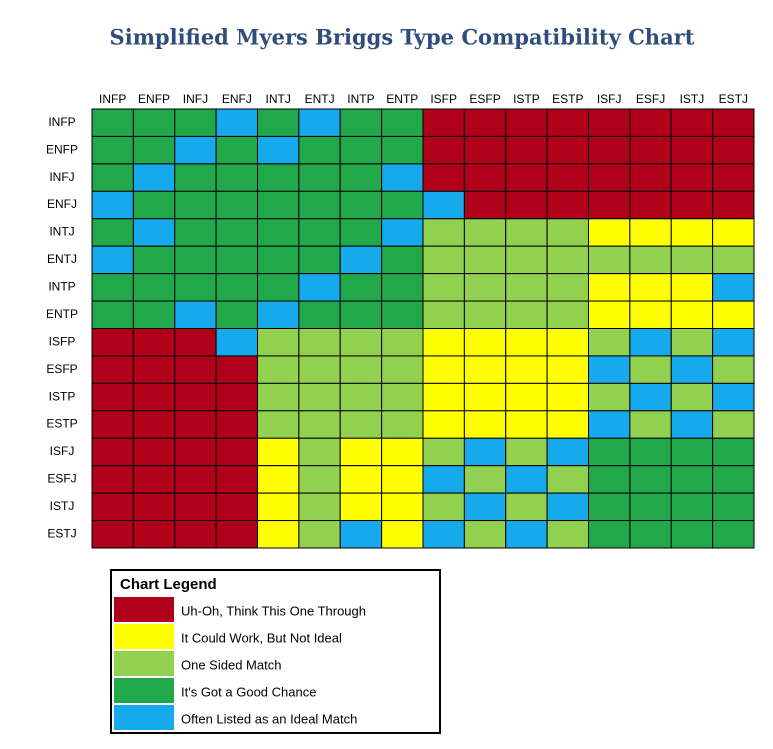  What do you see at coordinates (154, 99) in the screenshot?
I see `x-tick-label: ENFP` at bounding box center [154, 99].